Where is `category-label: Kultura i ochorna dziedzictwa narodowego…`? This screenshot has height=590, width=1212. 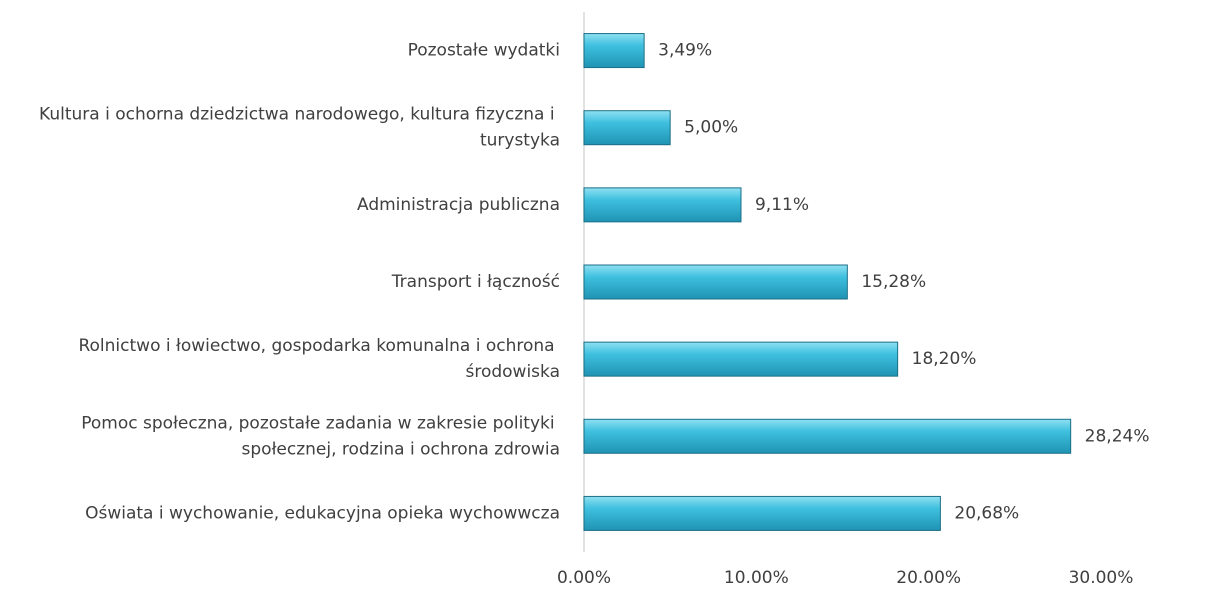 category-label: Kultura i ochorna dziedzictwa narodowego… is located at coordinates (299, 128).